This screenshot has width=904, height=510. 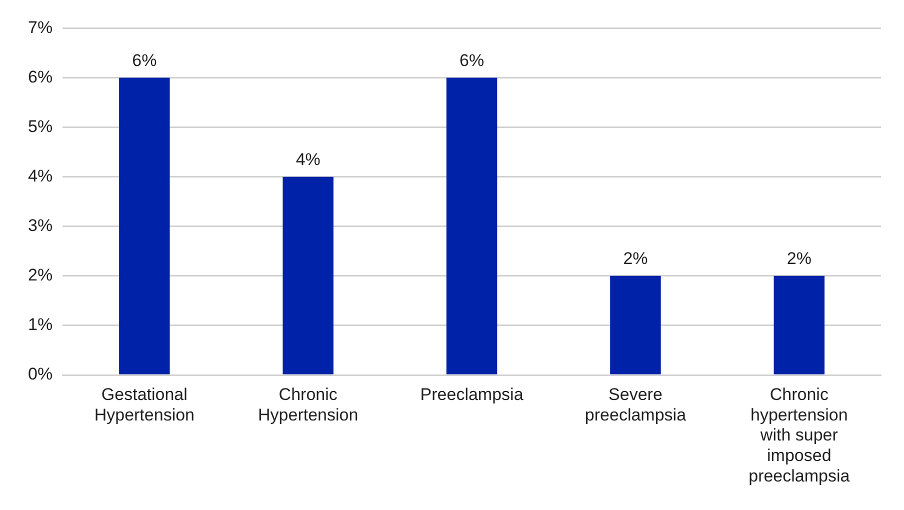 I want to click on x-tick-label: Severe preeclampsia, so click(x=635, y=404).